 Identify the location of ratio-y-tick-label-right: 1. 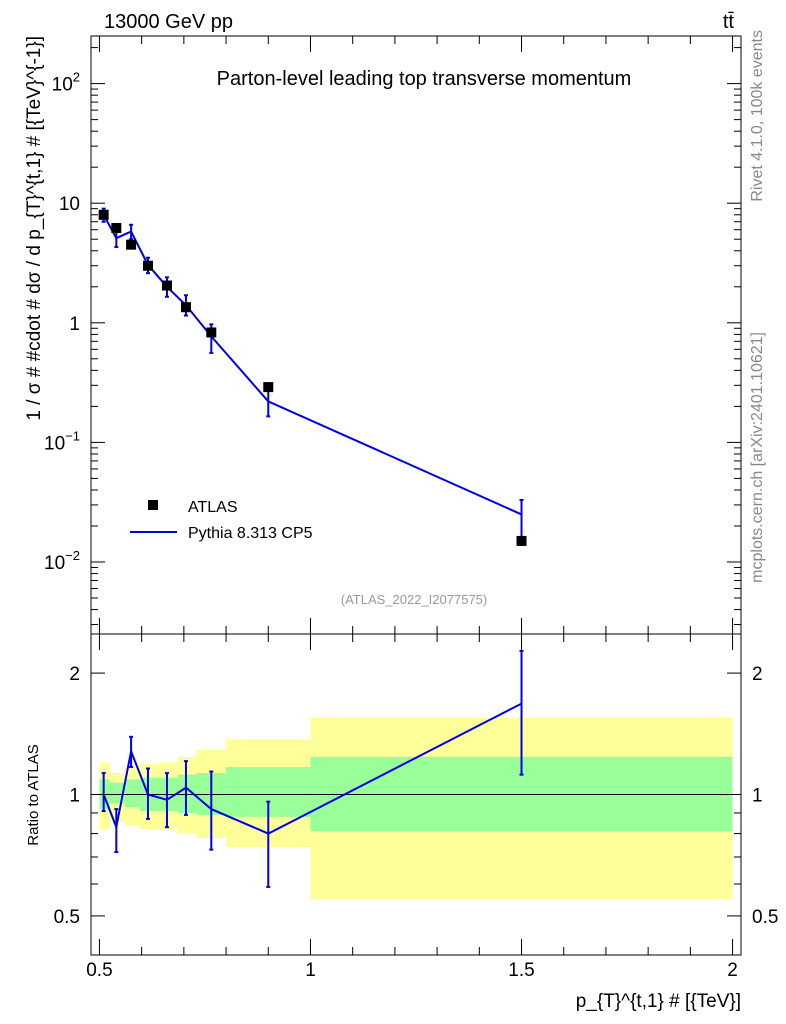
(757, 796).